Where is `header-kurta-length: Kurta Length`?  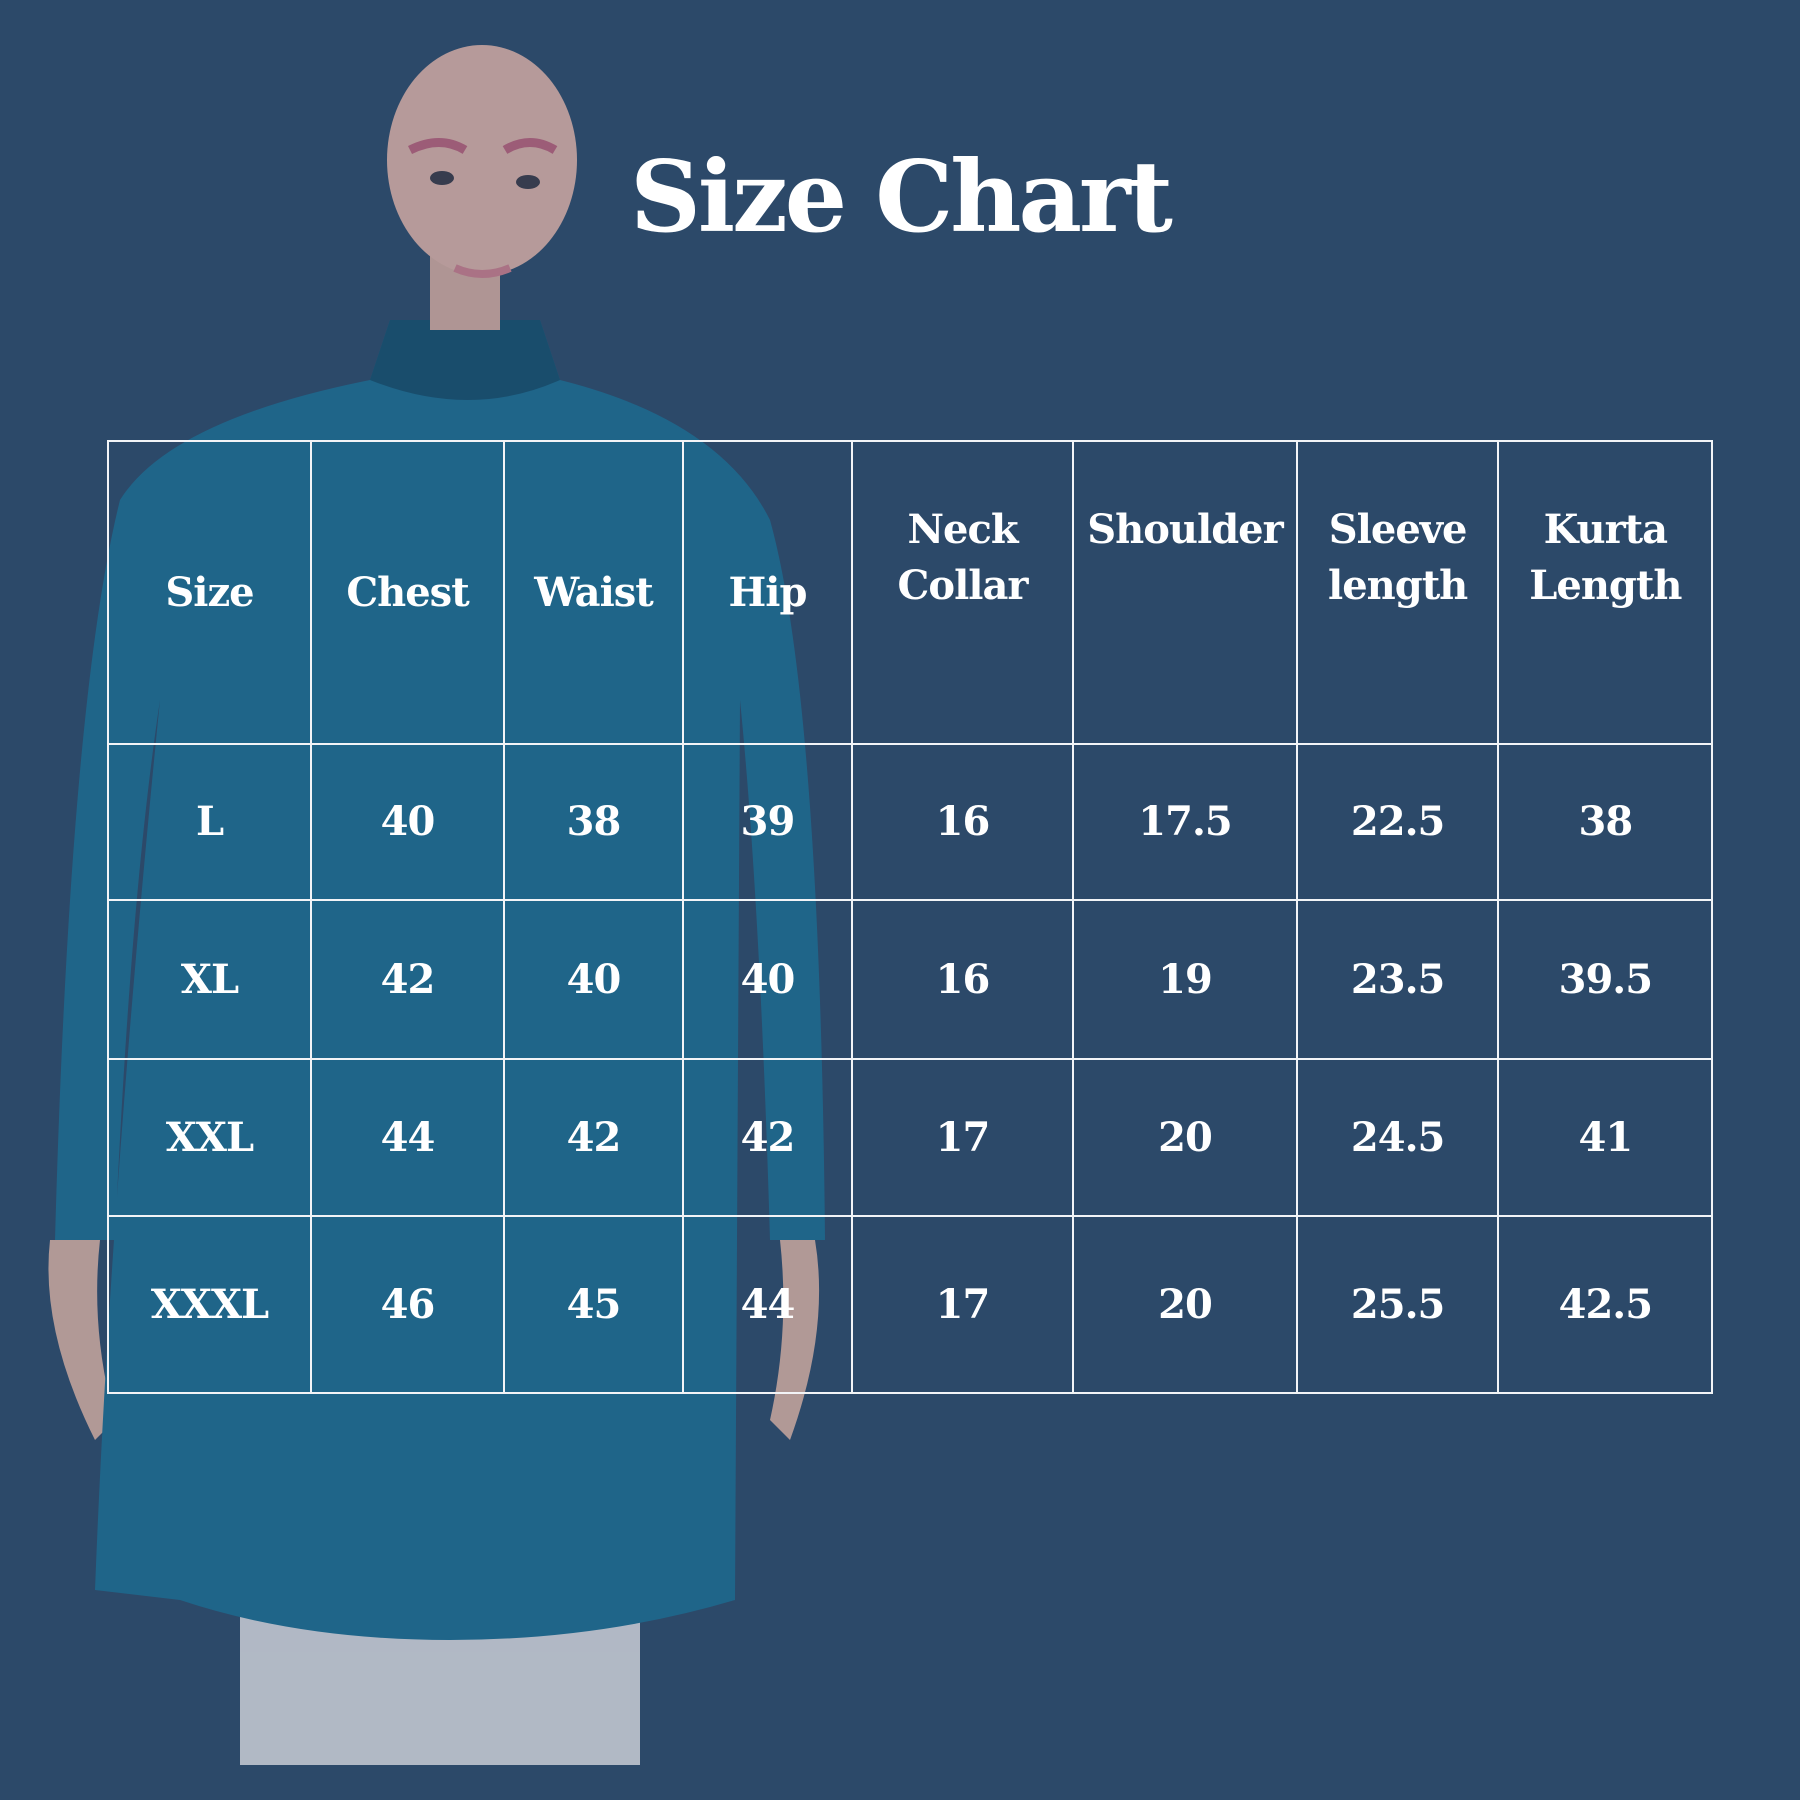 header-kurta-length: Kurta Length is located at coordinates (1605, 592).